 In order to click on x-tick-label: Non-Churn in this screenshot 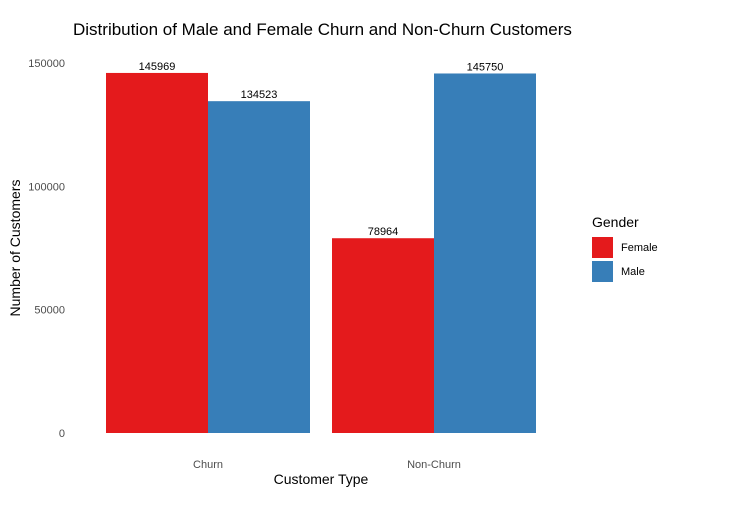, I will do `click(434, 465)`.